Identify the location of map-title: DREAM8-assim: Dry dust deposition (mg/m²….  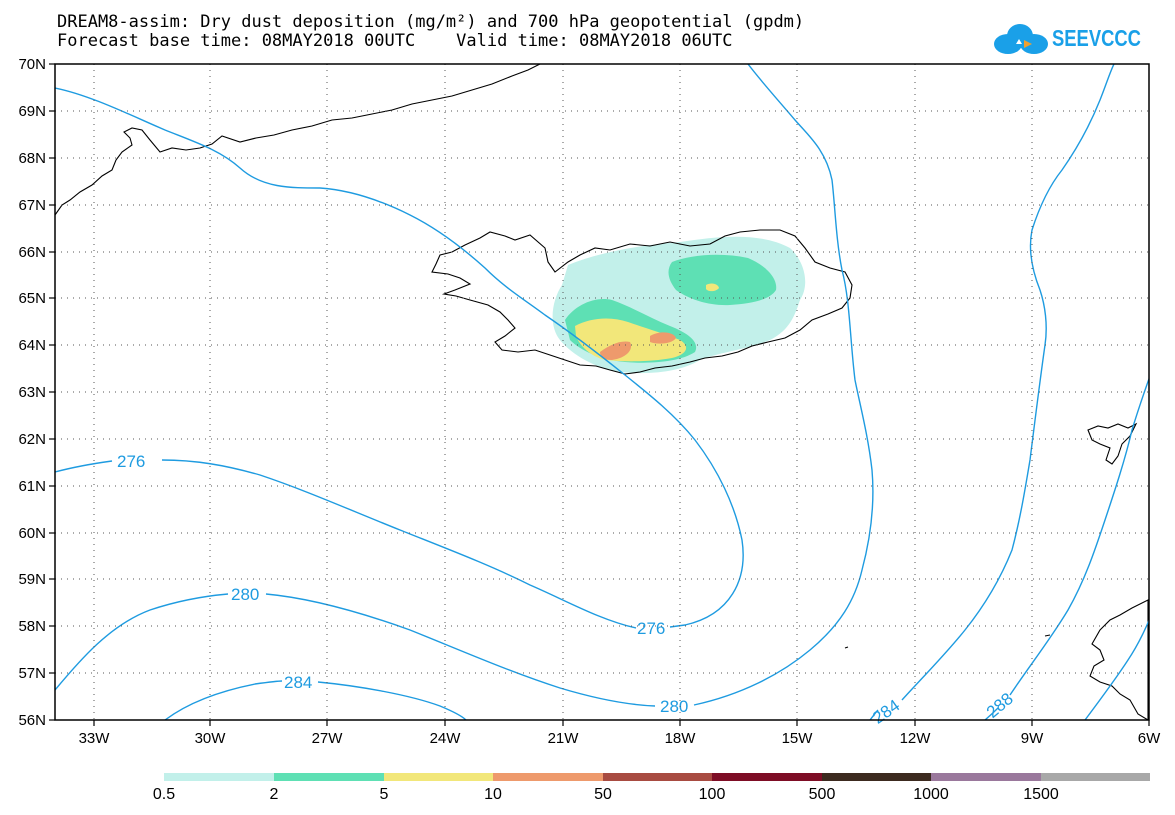
(431, 22).